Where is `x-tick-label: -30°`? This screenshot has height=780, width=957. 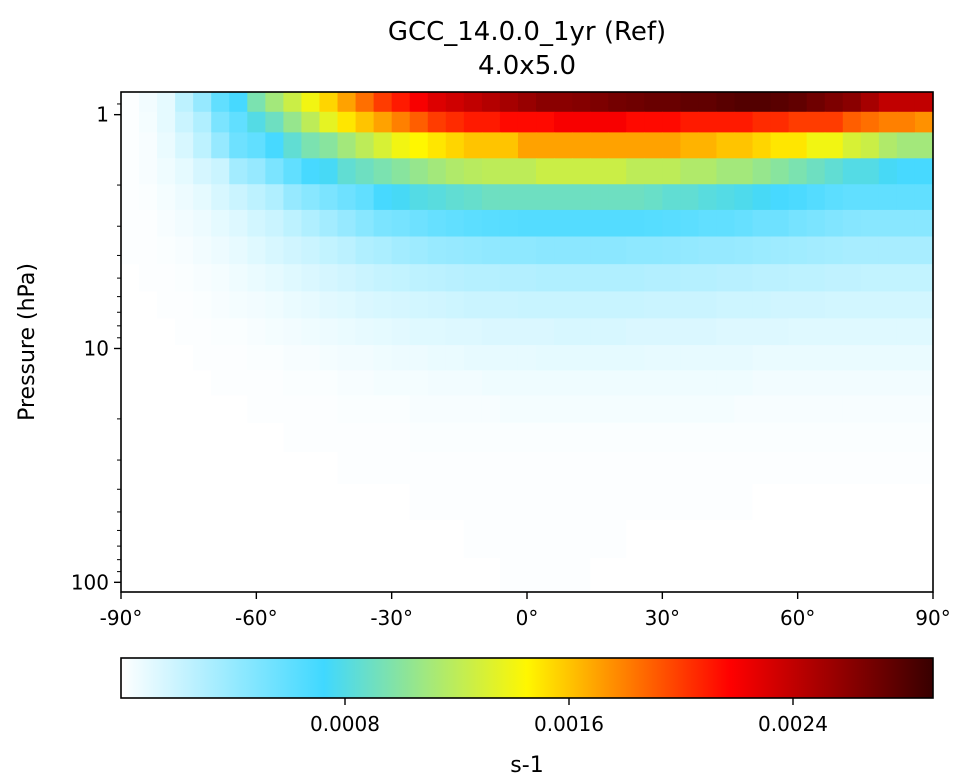 x-tick-label: -30° is located at coordinates (391, 618).